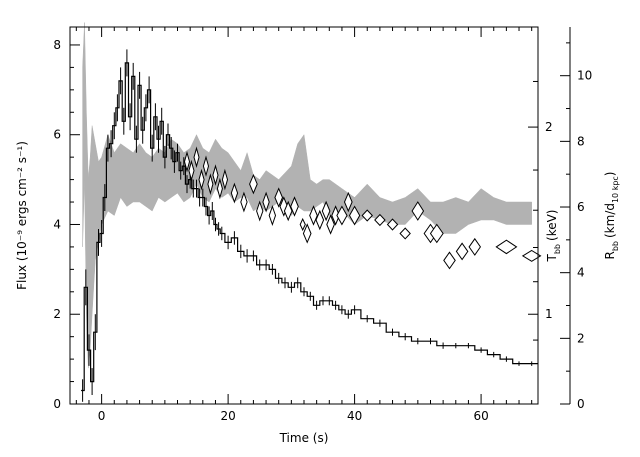 The width and height of the screenshot is (640, 457). I want to click on y-radius-tick-label: 6, so click(581, 207).